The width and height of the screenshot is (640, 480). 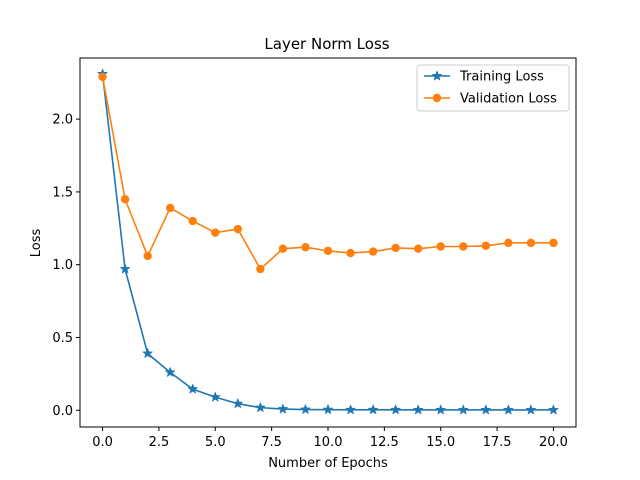 I want to click on legend-box, so click(x=493, y=88).